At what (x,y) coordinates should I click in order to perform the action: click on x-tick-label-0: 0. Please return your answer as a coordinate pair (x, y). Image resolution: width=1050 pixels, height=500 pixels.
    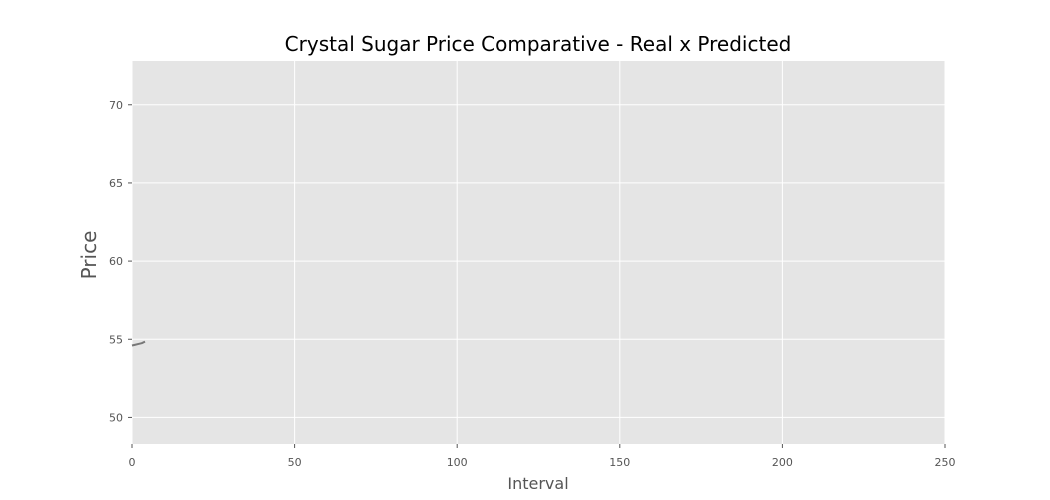
    Looking at the image, I should click on (132, 462).